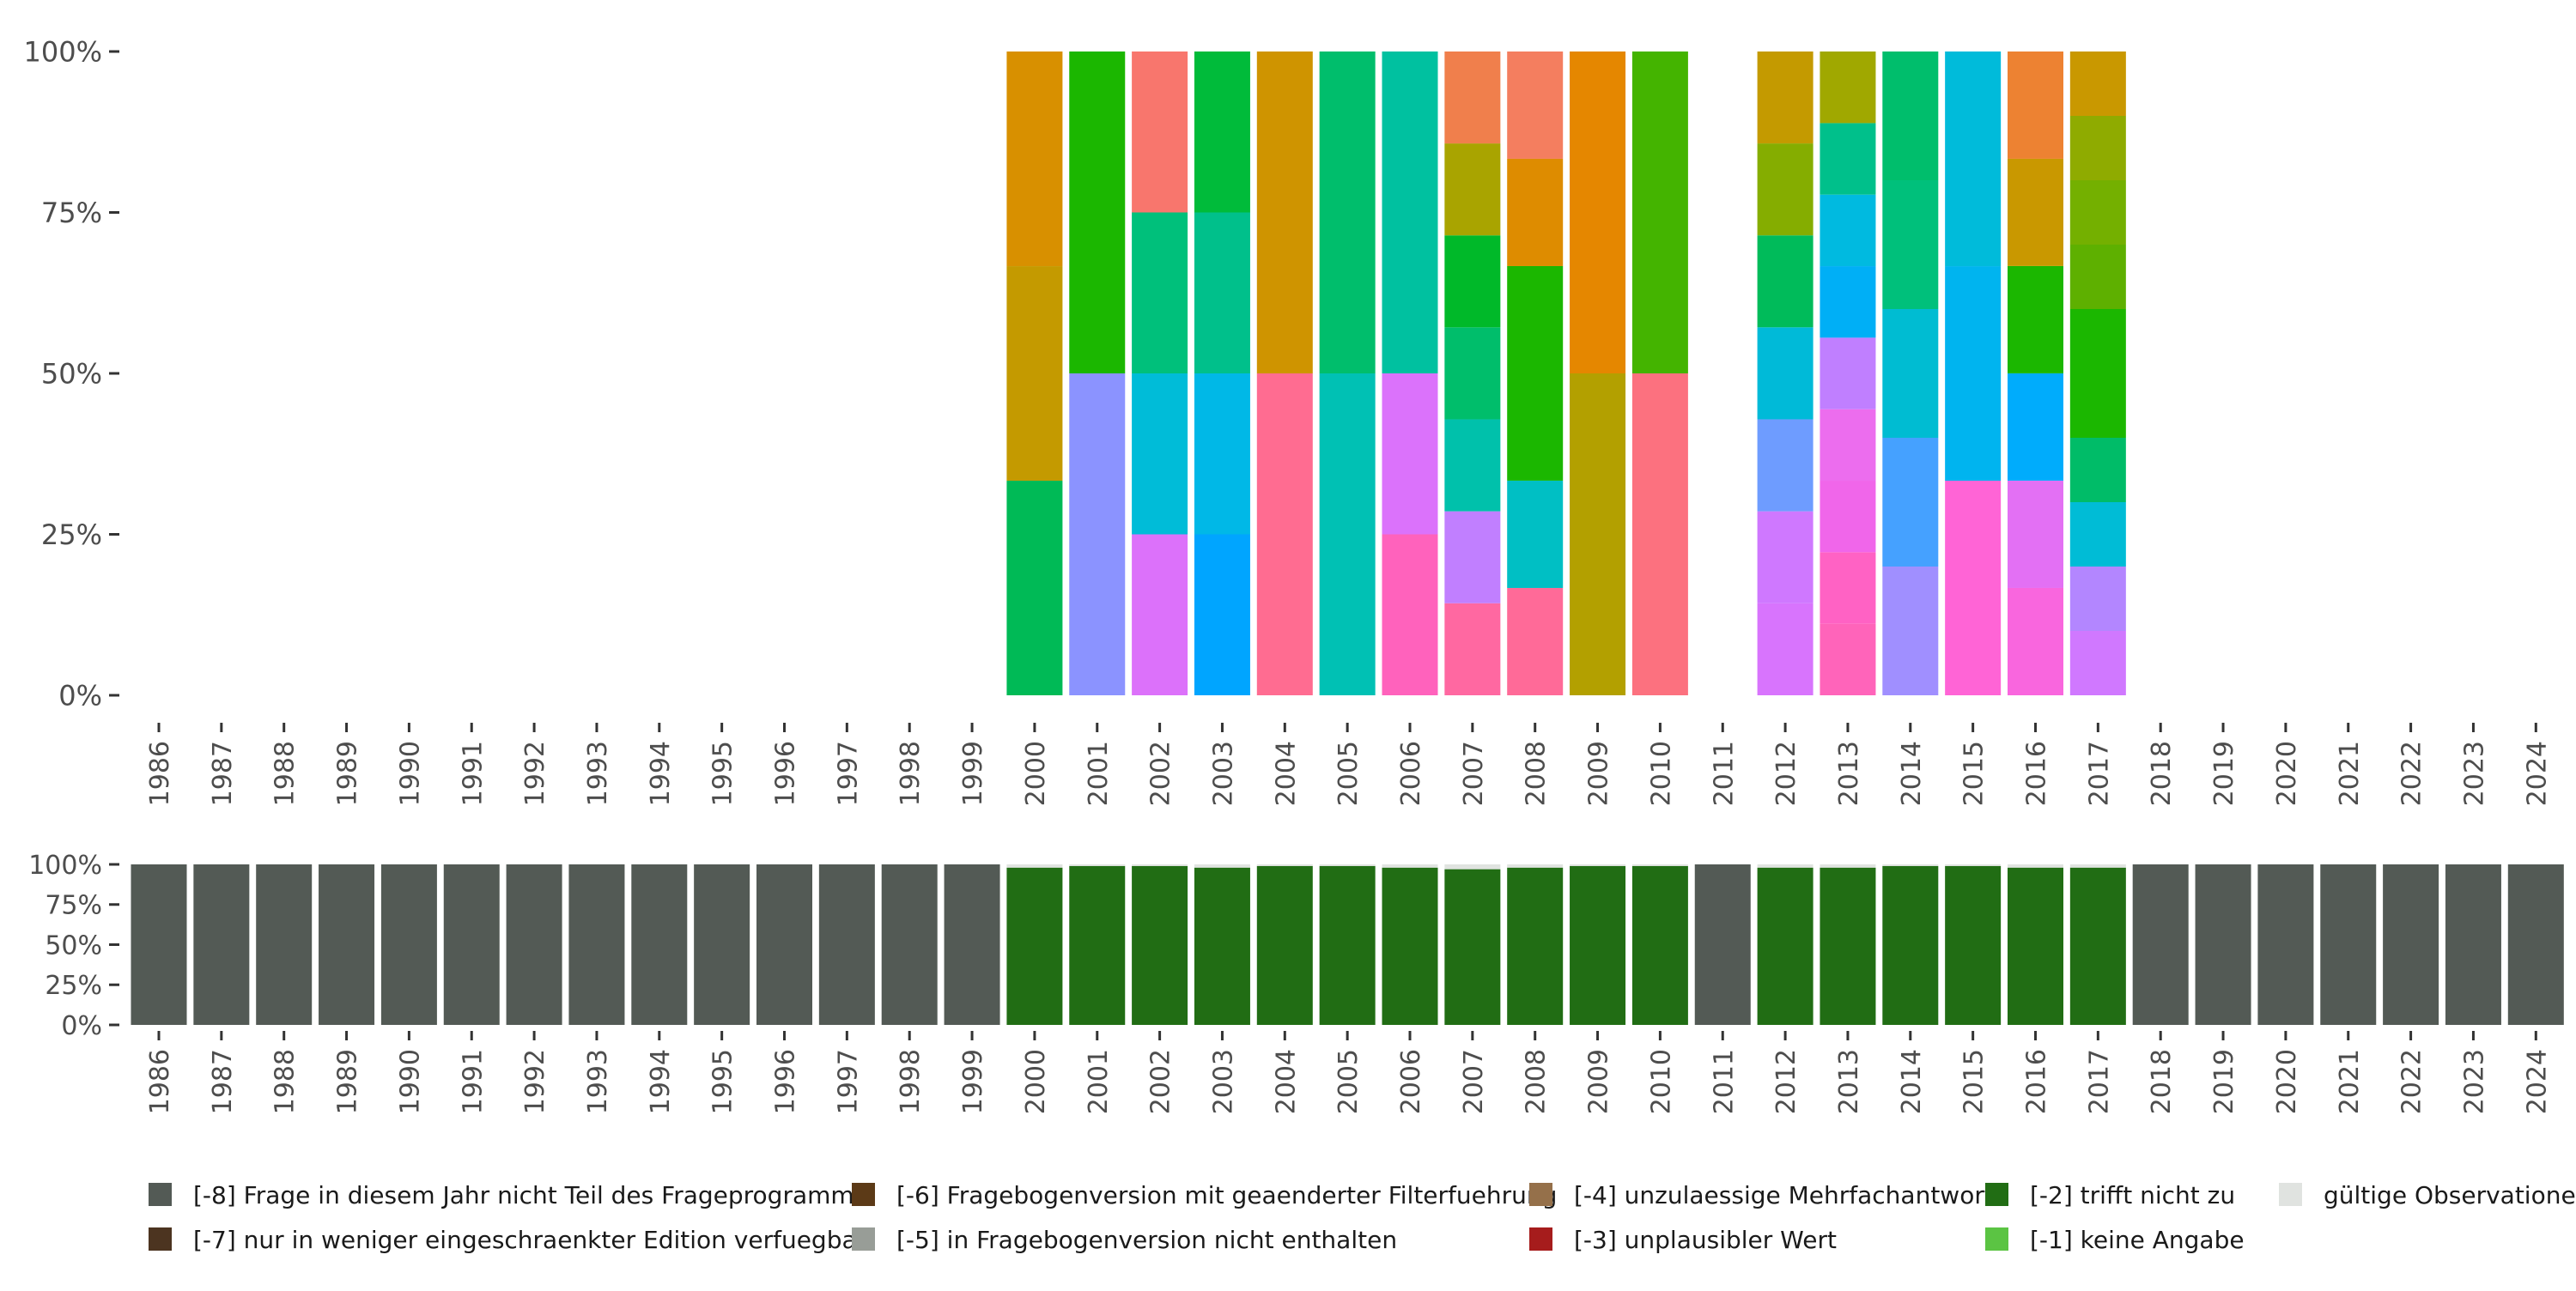  I want to click on bar-segment-2010, so click(1660, 534).